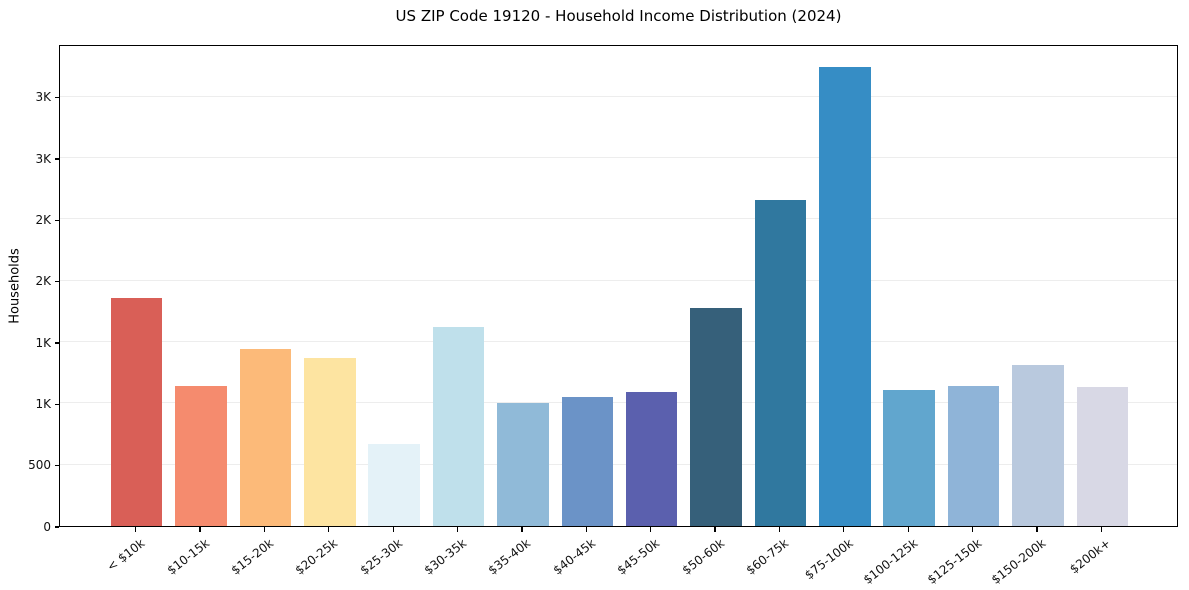 This screenshot has width=1189, height=590. I want to click on x-tick-label: < $10k, so click(126, 555).